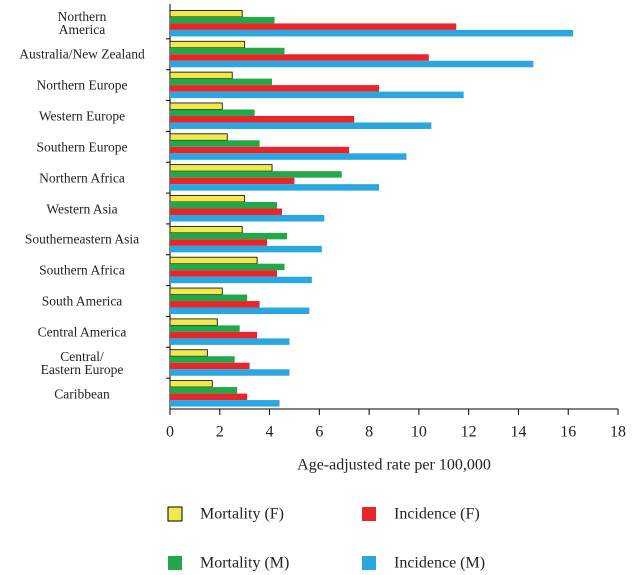  Describe the element at coordinates (82, 85) in the screenshot. I see `y-tick-label: Northern Europe` at that location.